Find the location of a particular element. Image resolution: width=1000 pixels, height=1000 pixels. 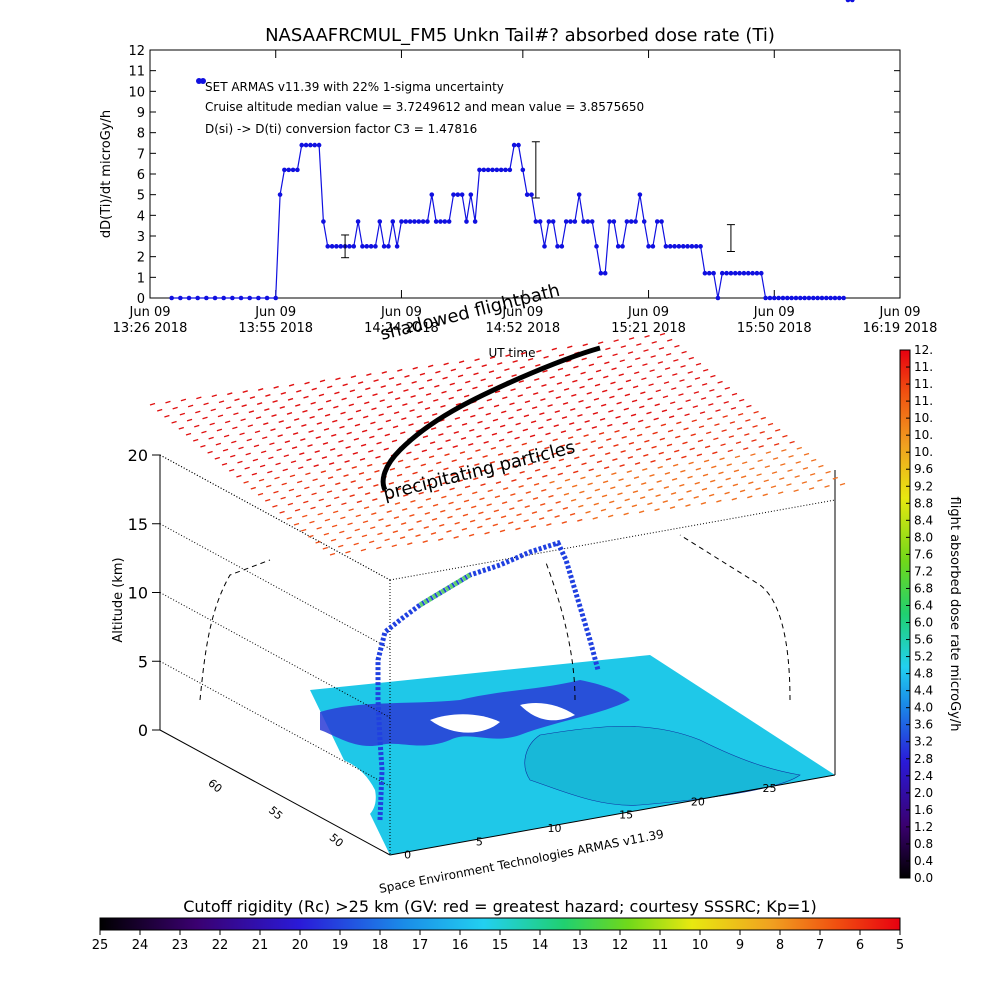

dose-colorbar-tick-label: 2.0 is located at coordinates (923, 793).